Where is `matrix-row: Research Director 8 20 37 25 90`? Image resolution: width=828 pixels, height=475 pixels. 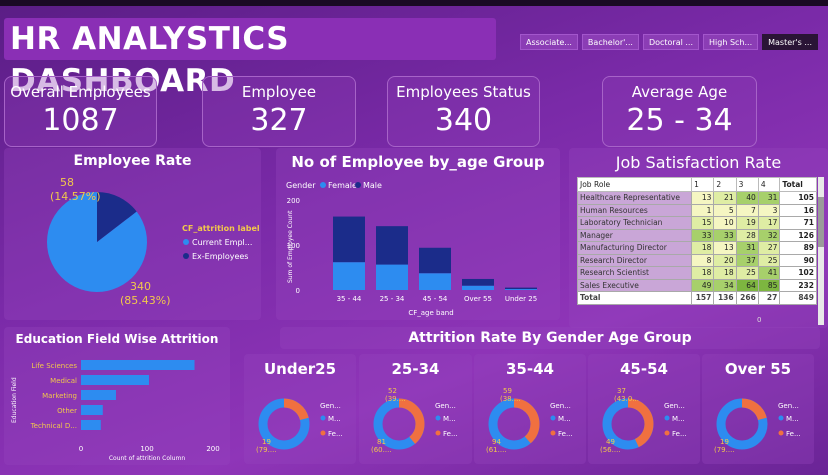 matrix-row: Research Director 8 20 37 25 90 is located at coordinates (696, 260).